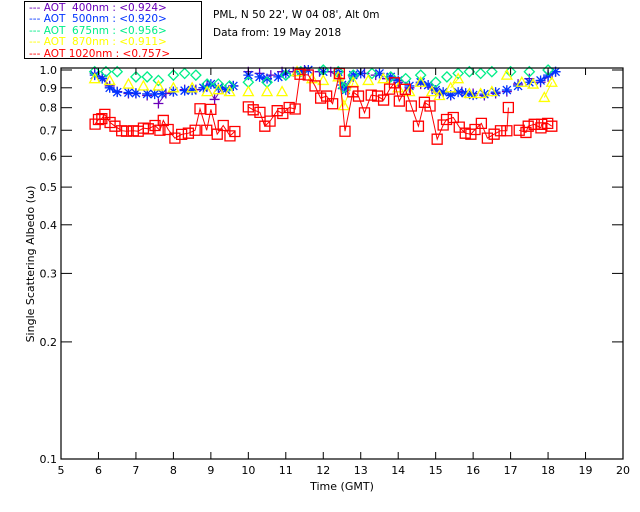 This screenshot has width=640, height=512. What do you see at coordinates (49, 88) in the screenshot?
I see `y-tick-label: 0.9` at bounding box center [49, 88].